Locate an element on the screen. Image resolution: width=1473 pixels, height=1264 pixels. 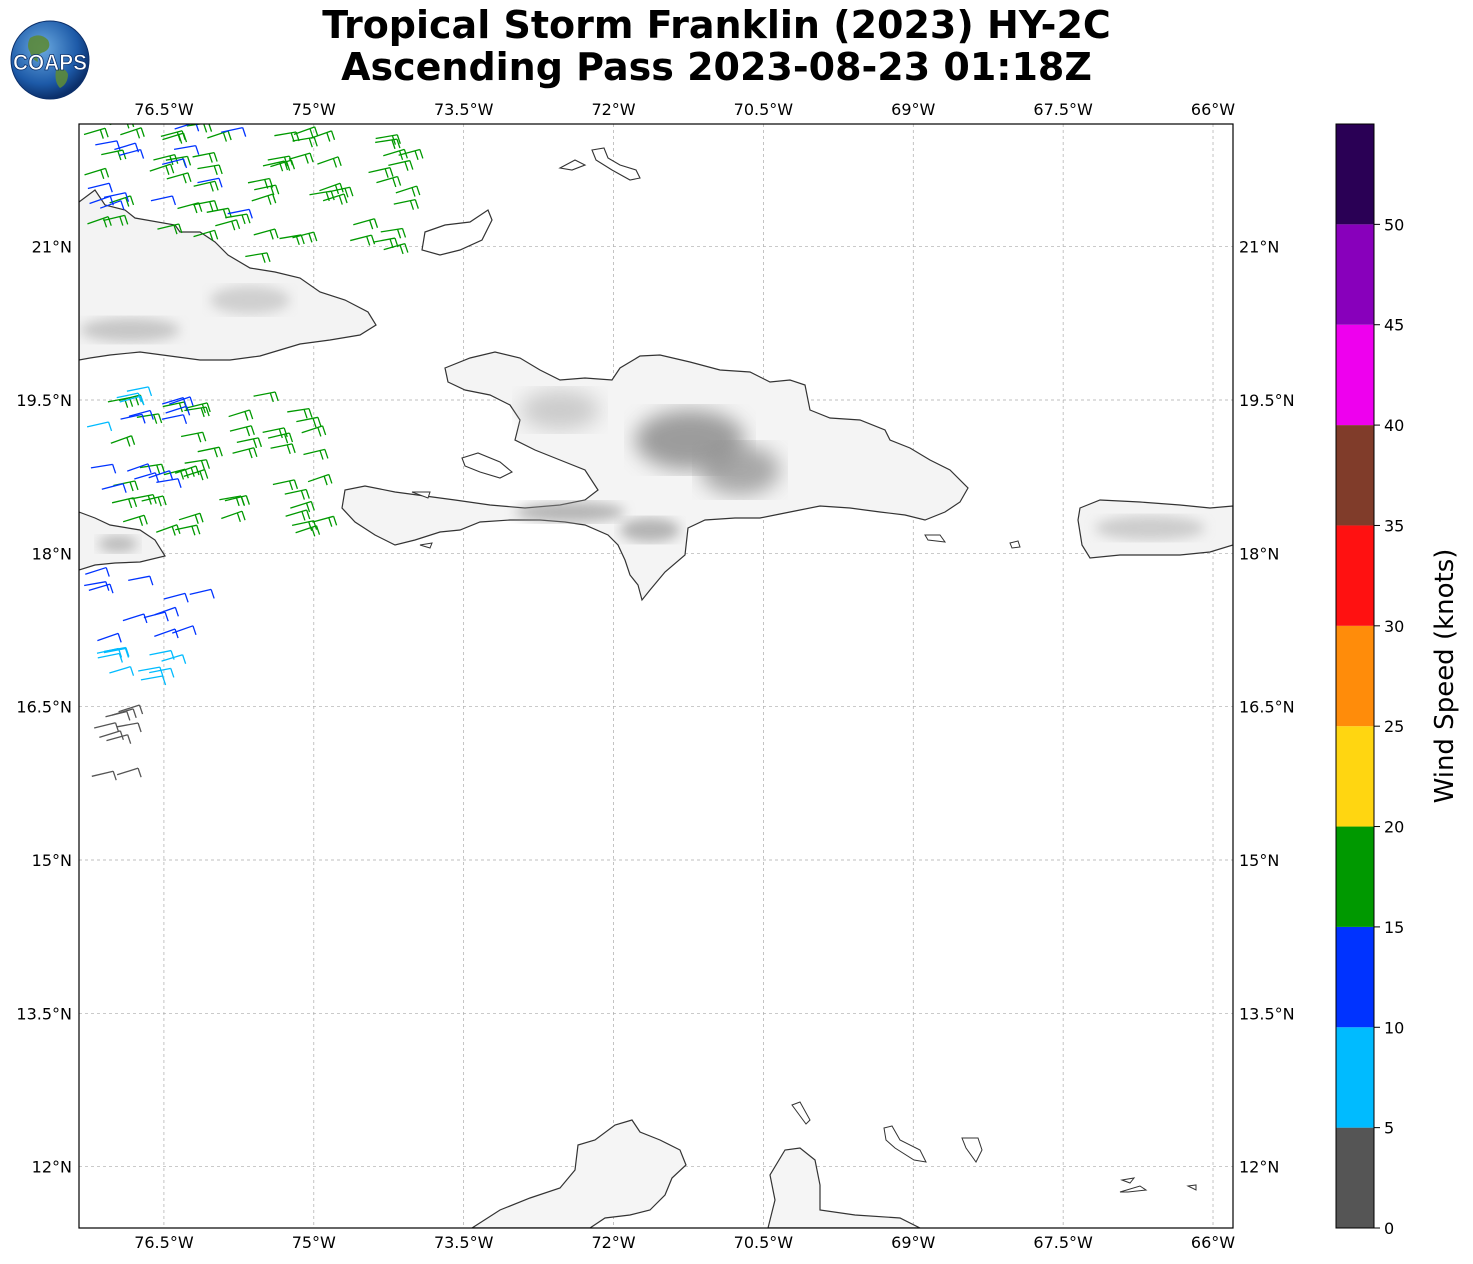
colorbar-tick-label: 30 is located at coordinates (1394, 626).